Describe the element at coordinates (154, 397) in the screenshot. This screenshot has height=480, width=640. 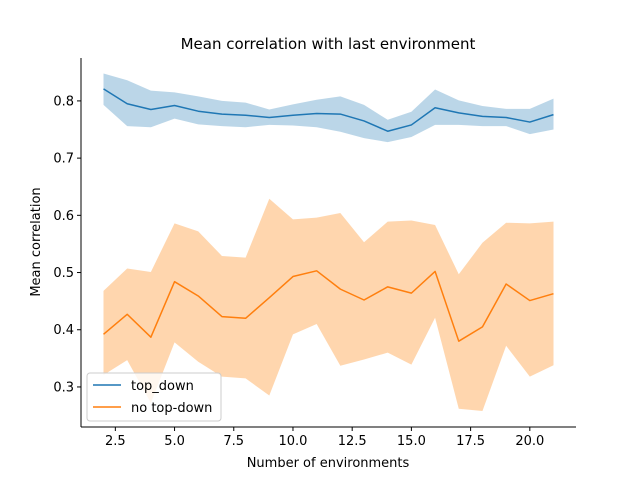
I see `legend: top_down no top-down` at that location.